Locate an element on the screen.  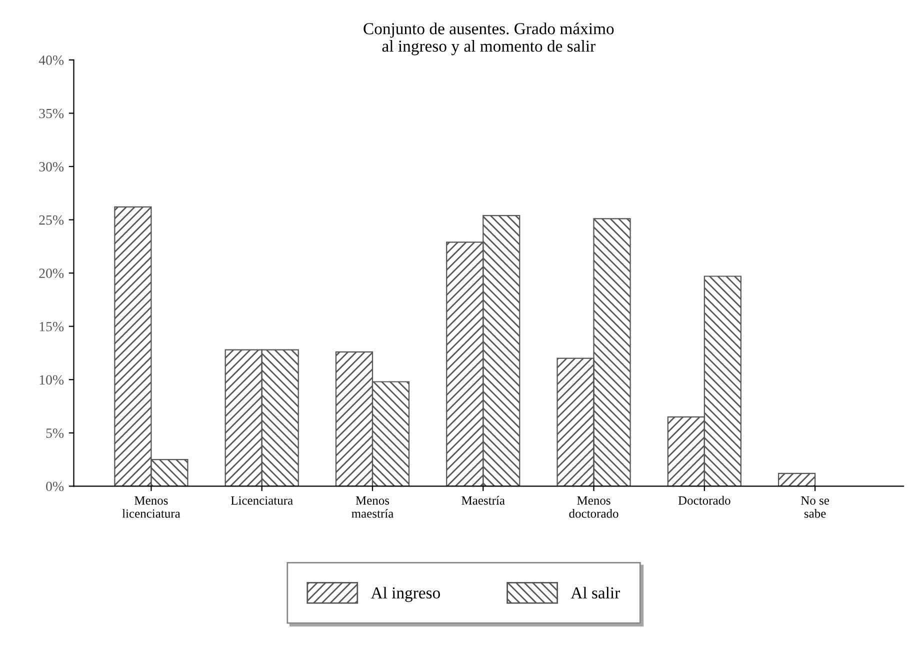
y-tick-label: 35% is located at coordinates (51, 113).